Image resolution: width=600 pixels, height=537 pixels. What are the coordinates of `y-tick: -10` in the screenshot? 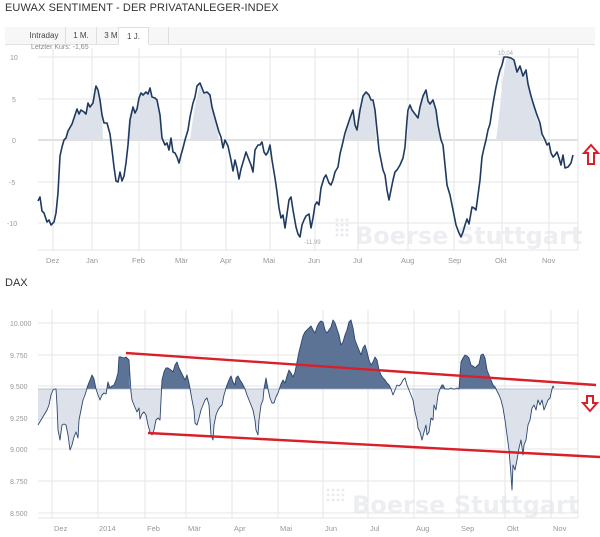 It's located at (12, 224).